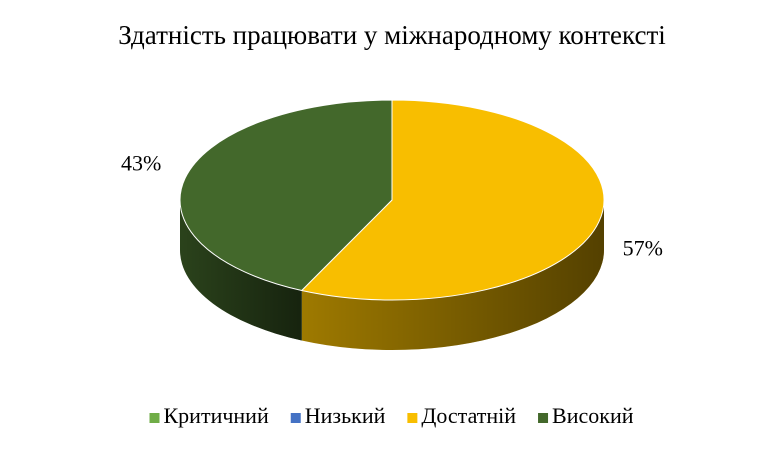 This screenshot has width=783, height=450. I want to click on legend-label: Критичний, so click(216, 415).